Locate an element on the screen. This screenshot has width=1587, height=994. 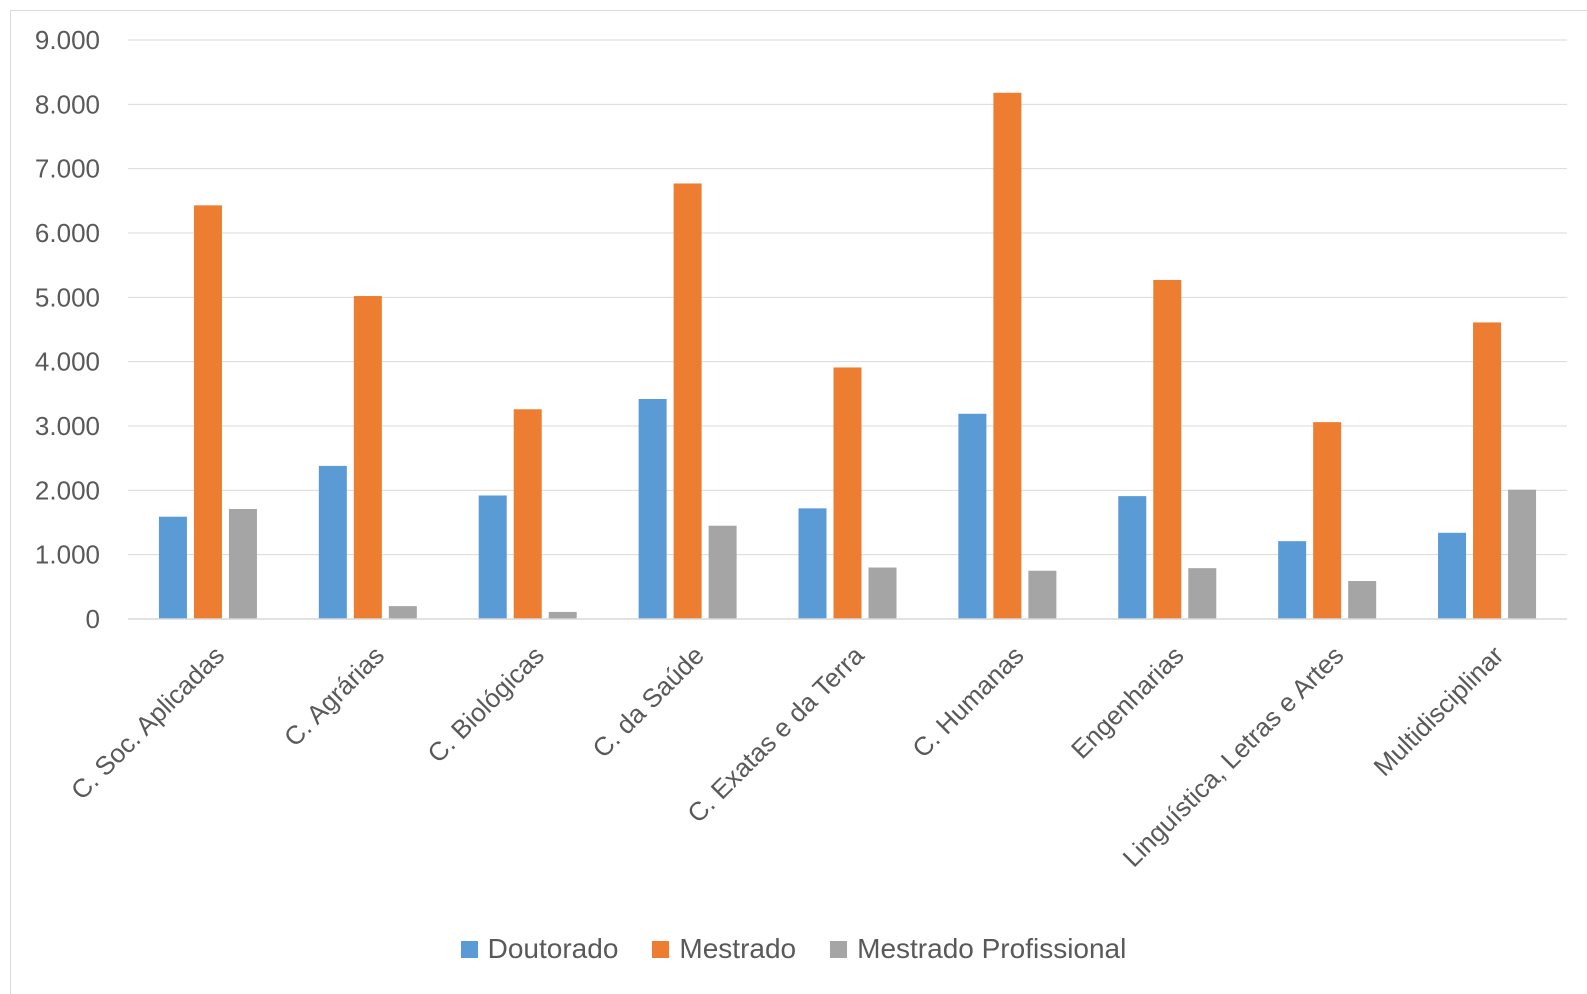
legend-item: Mestrado Profissional is located at coordinates (978, 949).